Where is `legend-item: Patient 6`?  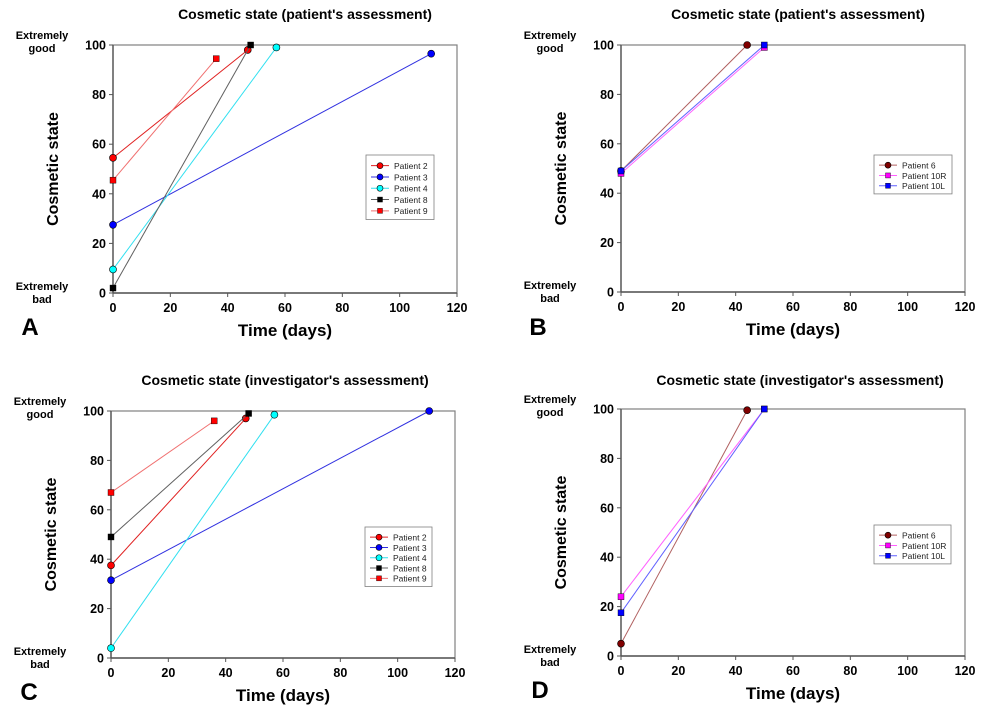
legend-item: Patient 6 is located at coordinates (907, 535).